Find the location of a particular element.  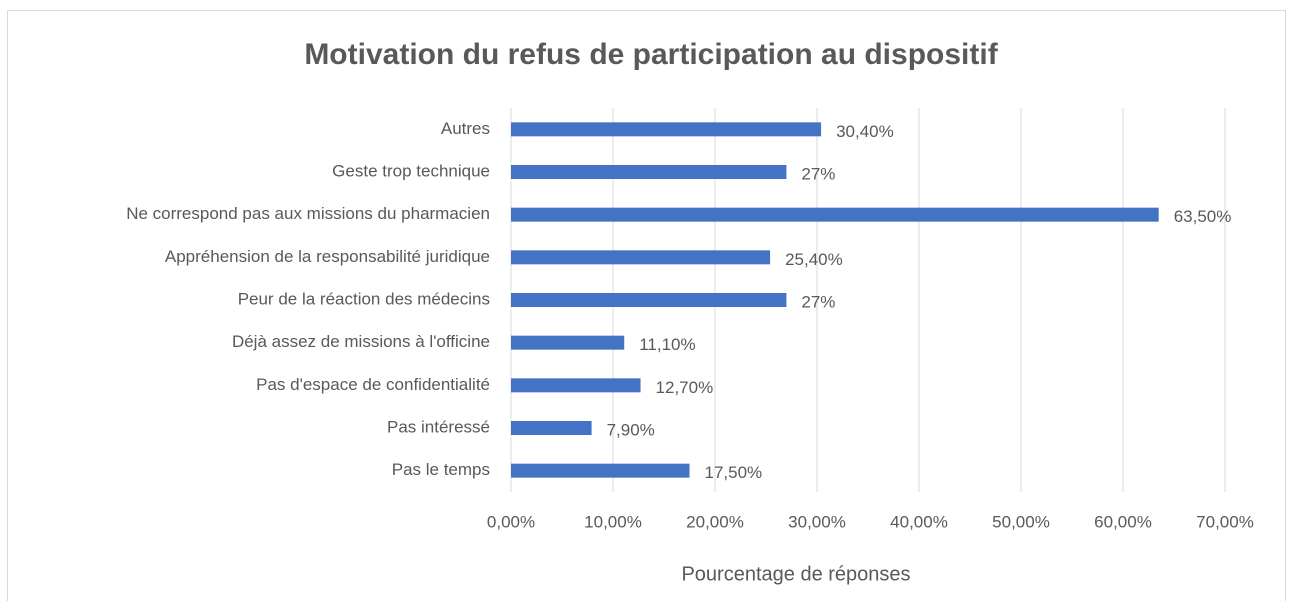

value-label: 25,40% is located at coordinates (814, 259).